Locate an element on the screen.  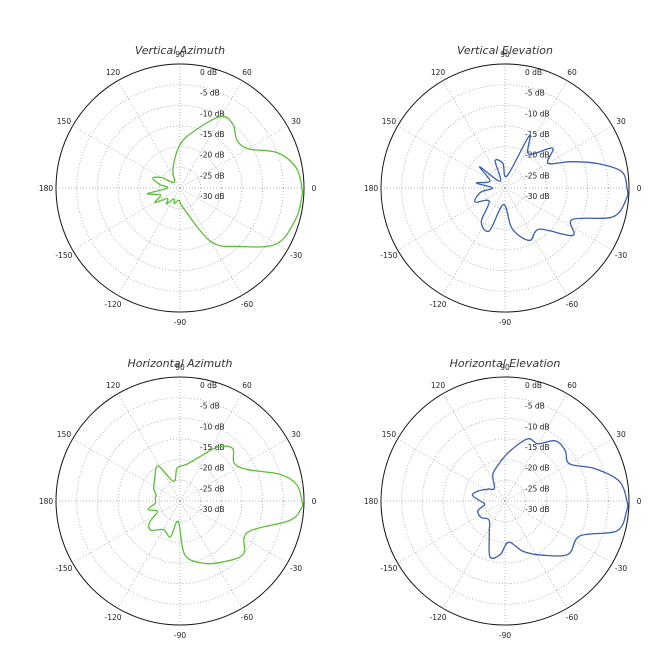
chart-title: Horizontal Elevation is located at coordinates (505, 363).